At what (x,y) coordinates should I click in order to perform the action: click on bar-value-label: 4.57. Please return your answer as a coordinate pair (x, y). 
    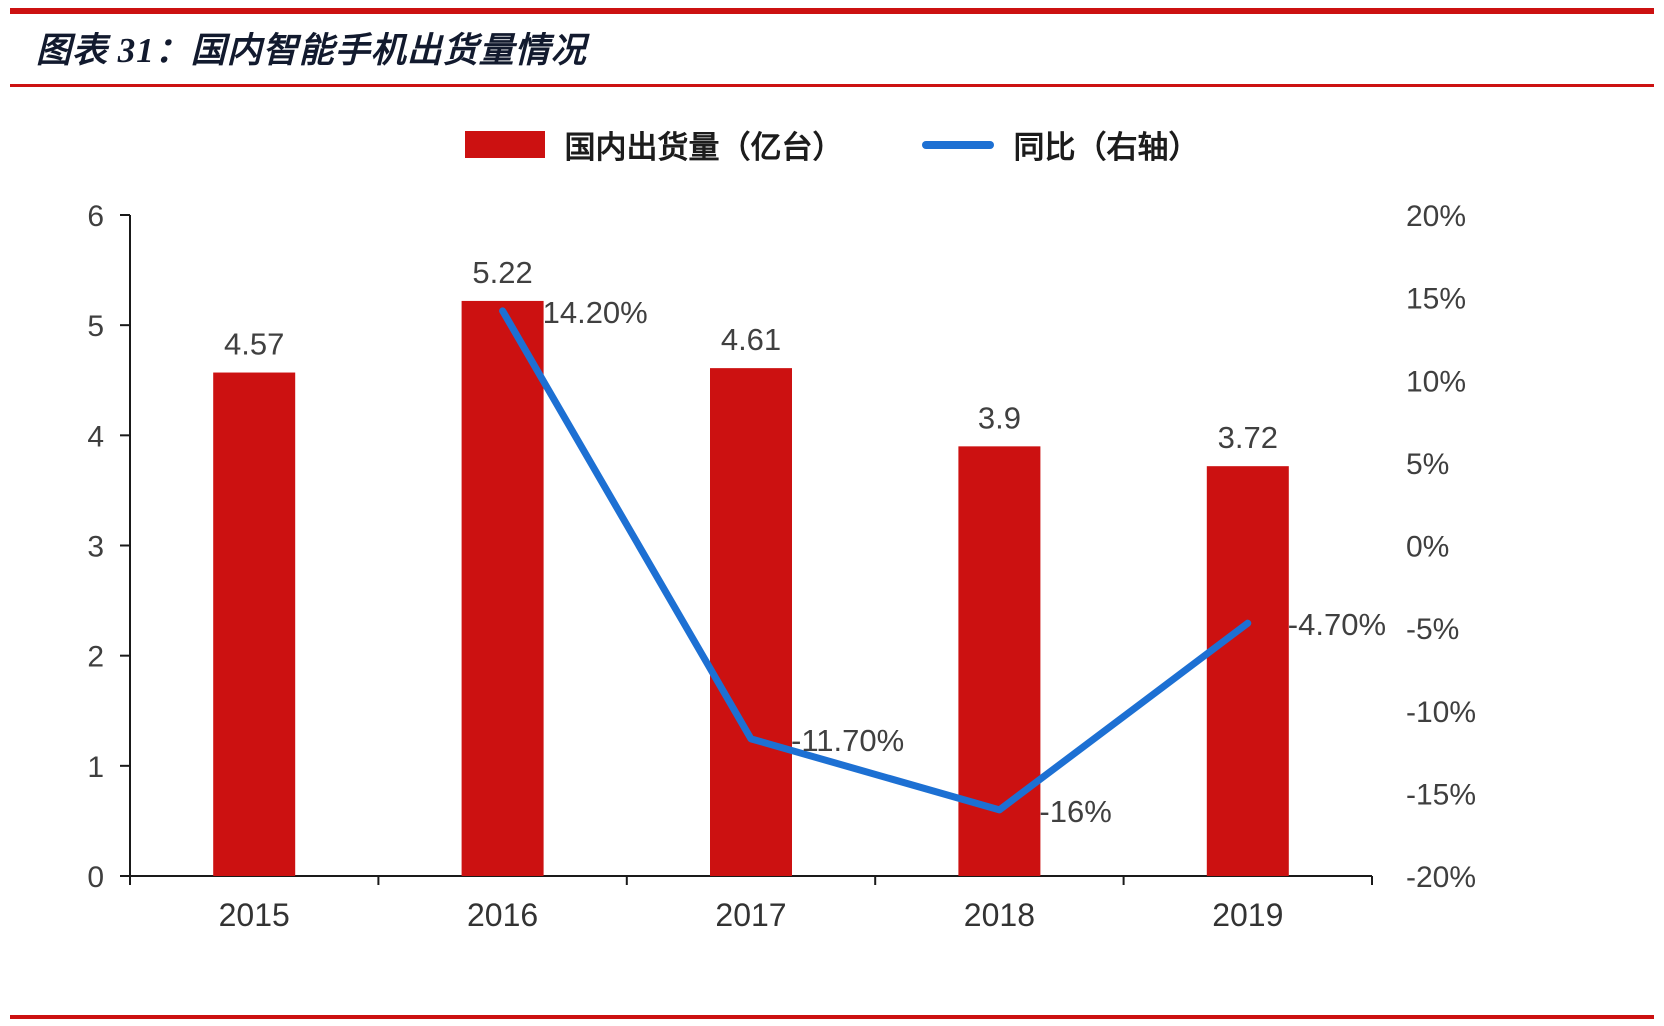
    Looking at the image, I should click on (254, 344).